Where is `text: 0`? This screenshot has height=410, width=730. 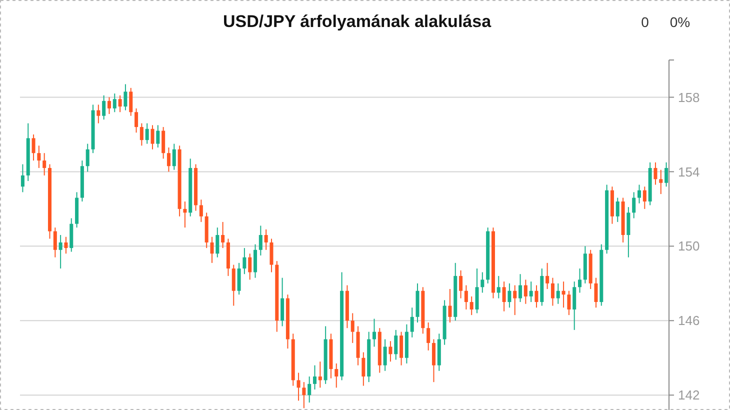 text: 0 is located at coordinates (645, 22).